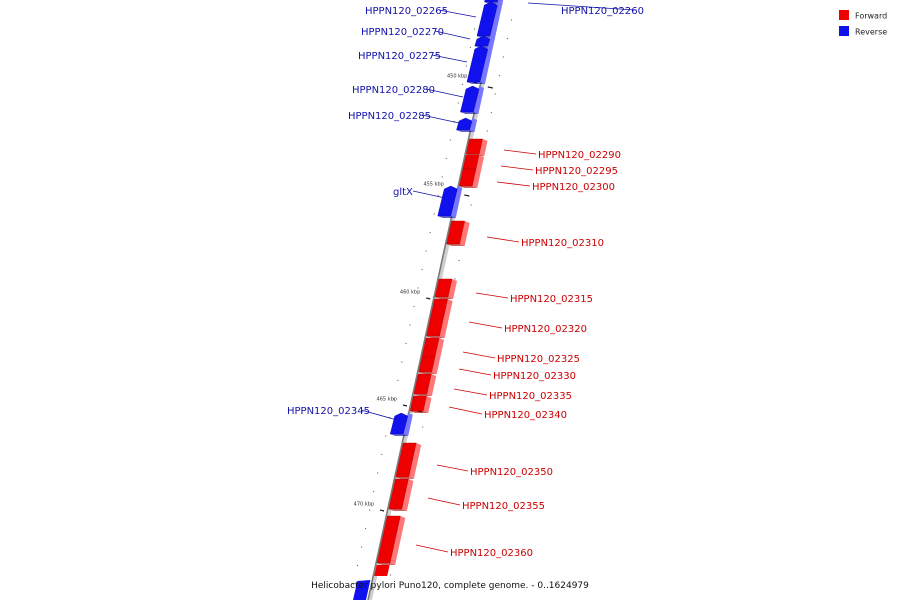 This screenshot has height=600, width=900. I want to click on gene-label: HPPN120_02330, so click(534, 376).